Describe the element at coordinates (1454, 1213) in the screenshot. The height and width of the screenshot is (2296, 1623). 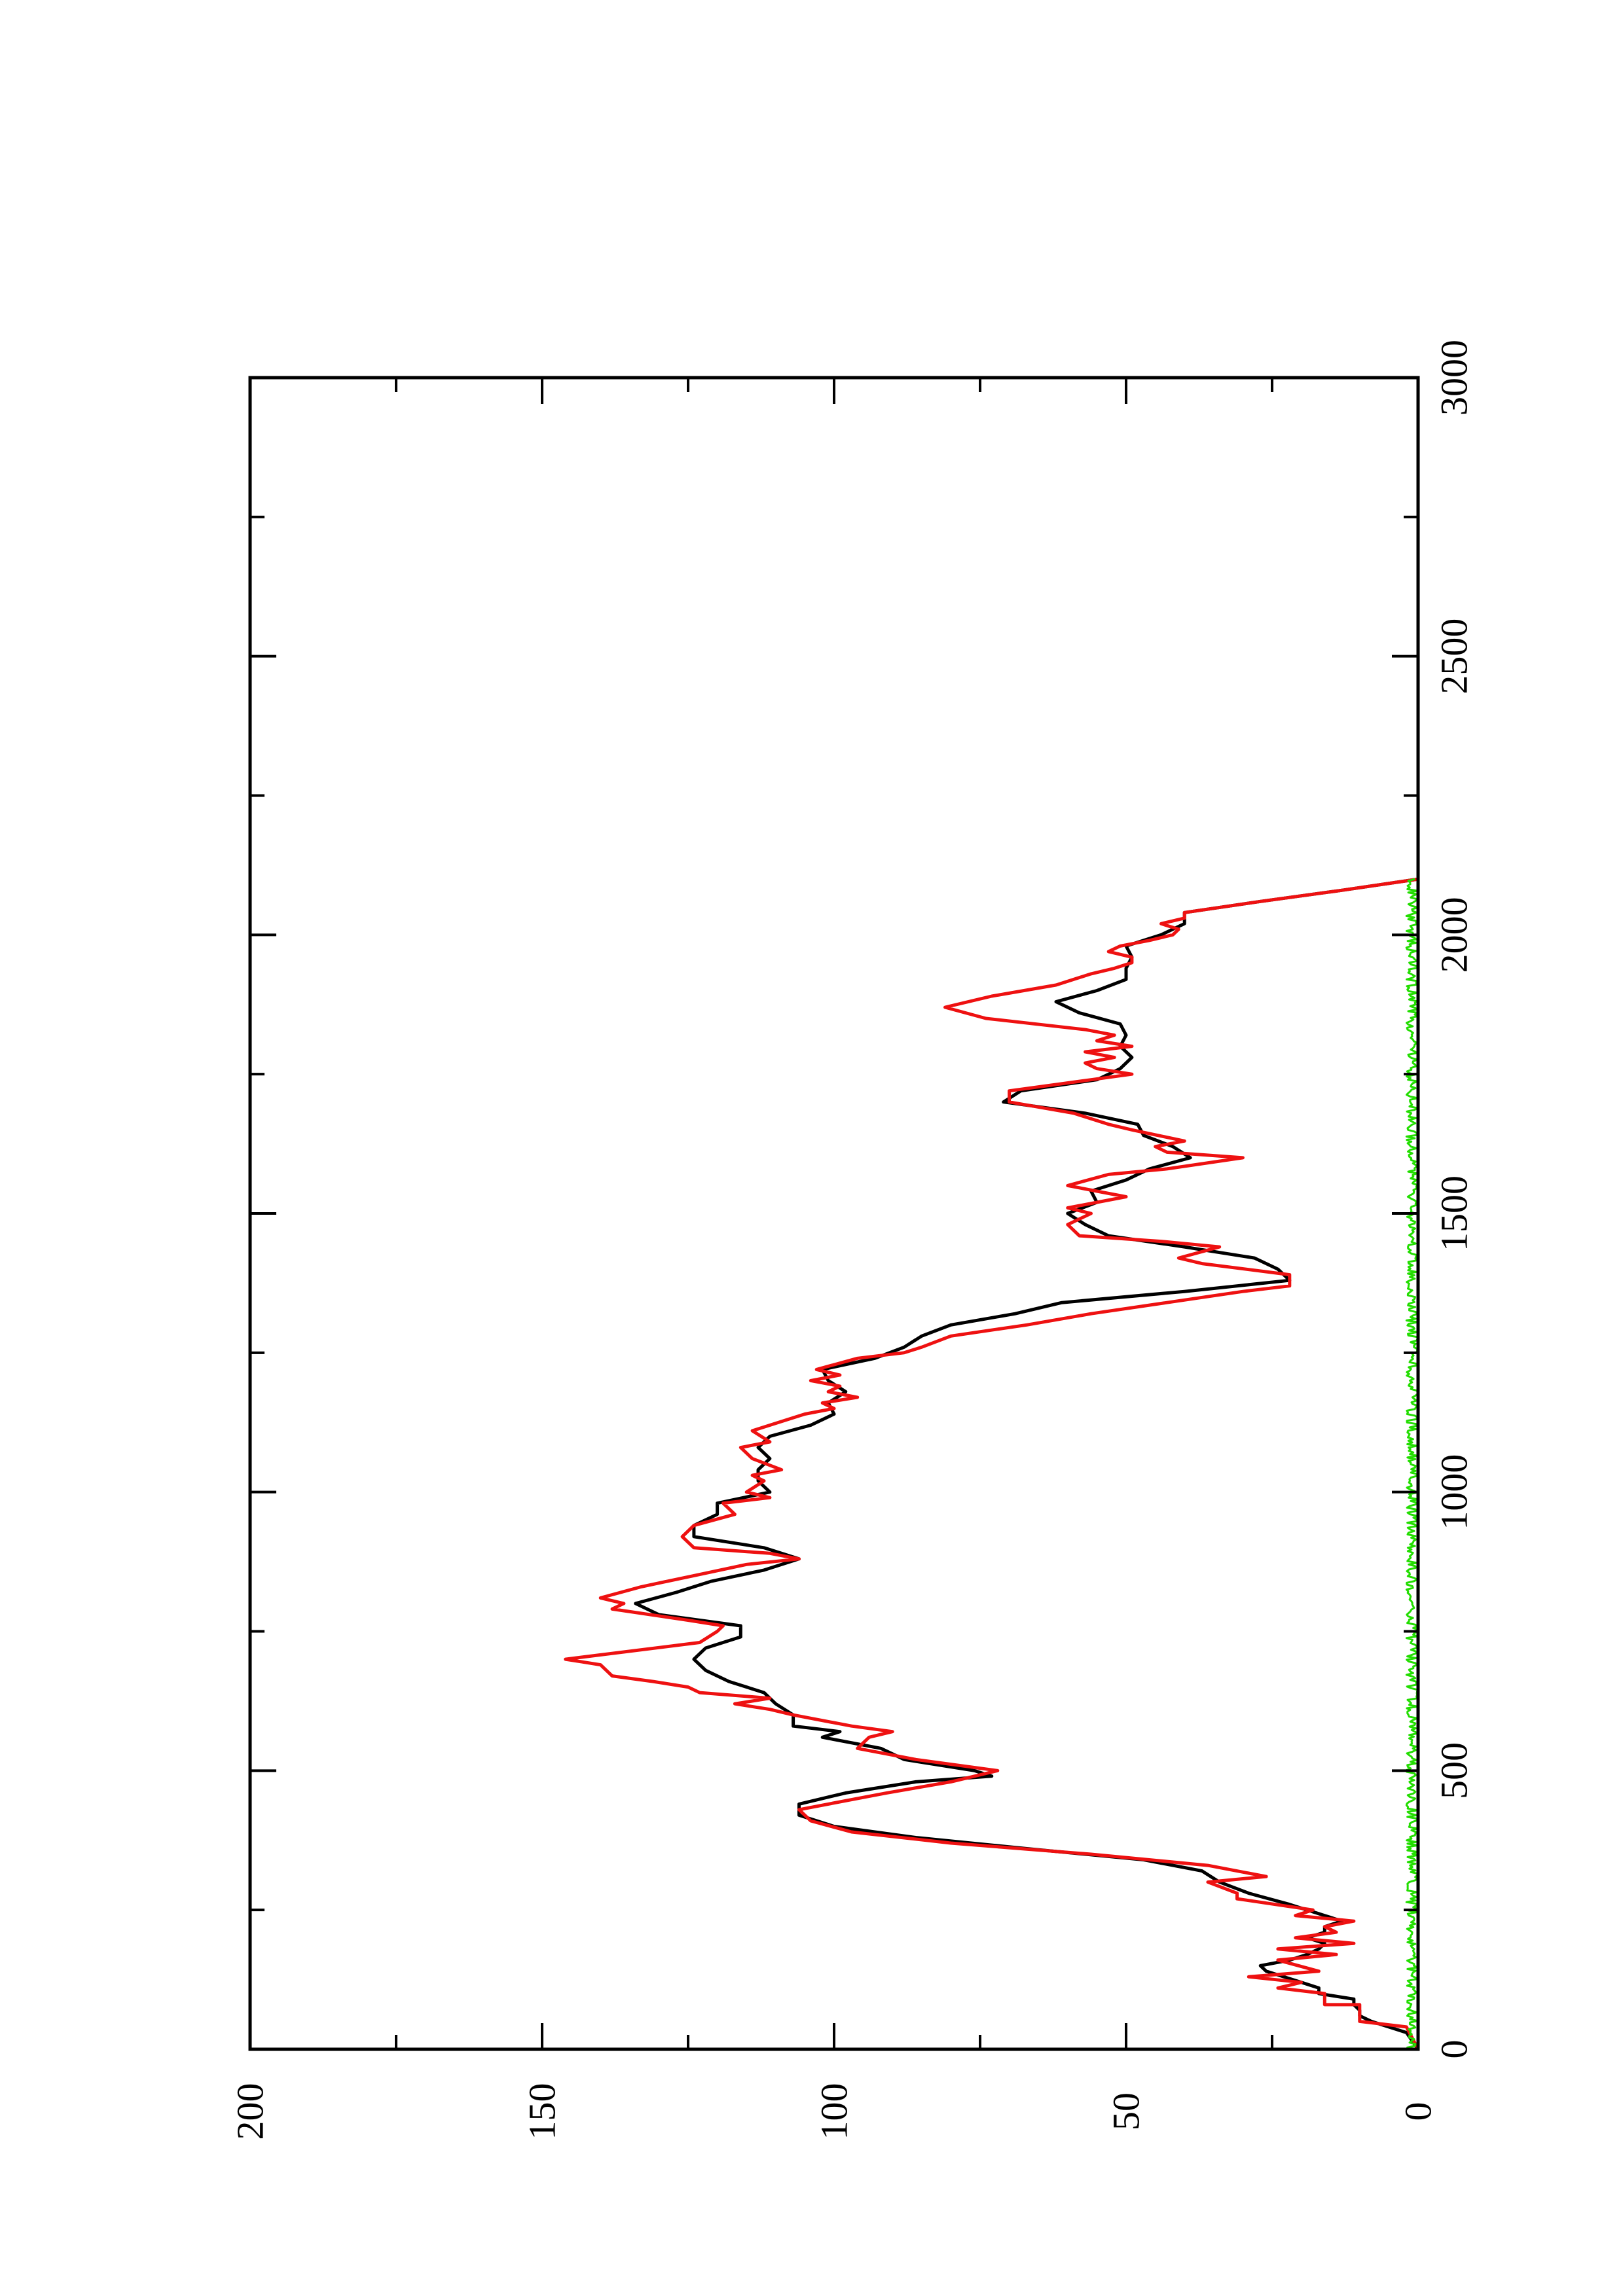
I see `x-tick-label: 1500` at that location.